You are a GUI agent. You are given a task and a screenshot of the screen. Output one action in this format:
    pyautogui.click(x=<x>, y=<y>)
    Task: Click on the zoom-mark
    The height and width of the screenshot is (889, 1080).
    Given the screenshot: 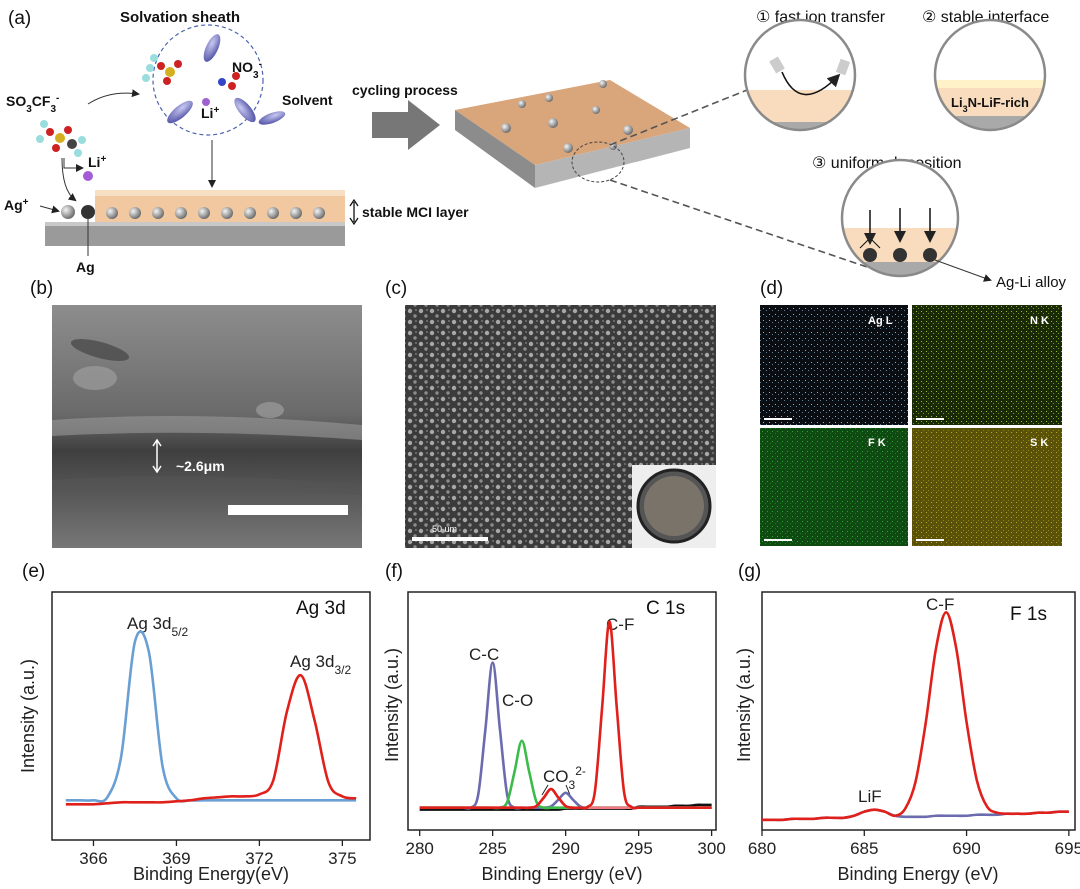 What is the action you would take?
    pyautogui.click(x=598, y=162)
    